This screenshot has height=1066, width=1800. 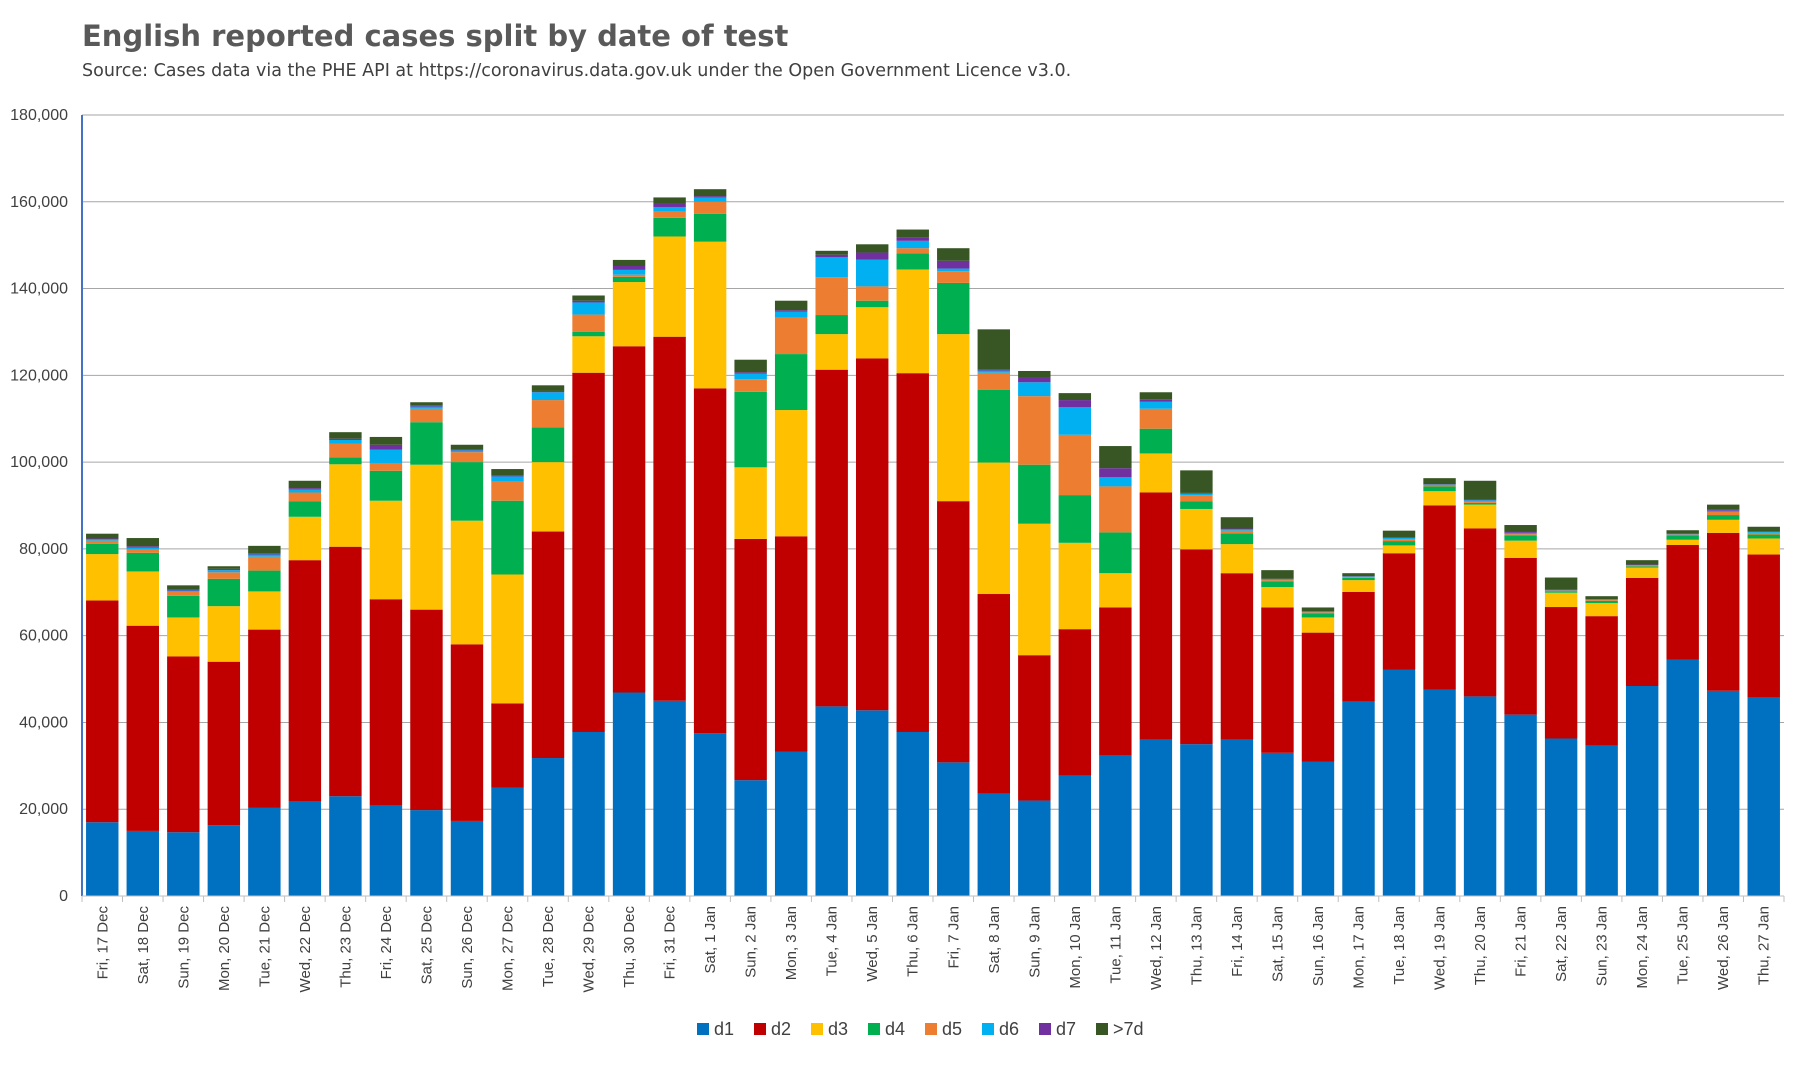 What do you see at coordinates (920, 1029) in the screenshot?
I see `legend: d1 d2 d3 d4 d5 d6 d7 >7d` at bounding box center [920, 1029].